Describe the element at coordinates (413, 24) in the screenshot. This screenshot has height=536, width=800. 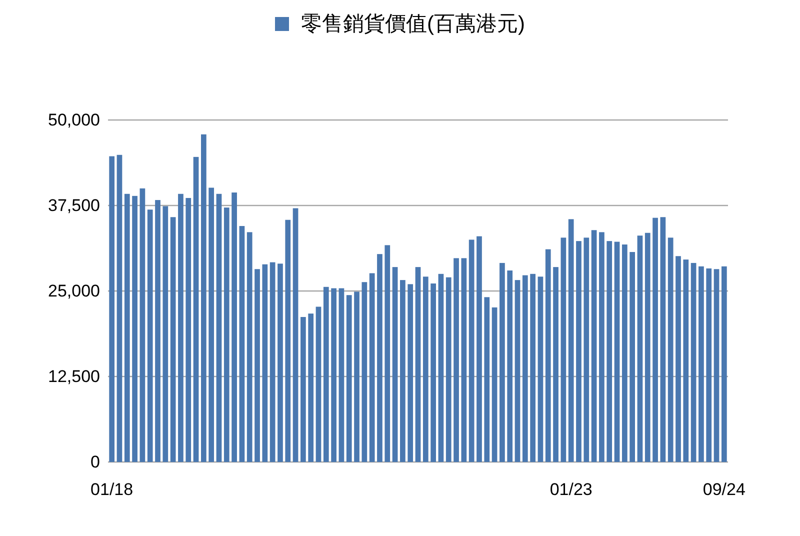
I see `legend-label: 零售銷貨價值(百萬港元)` at that location.